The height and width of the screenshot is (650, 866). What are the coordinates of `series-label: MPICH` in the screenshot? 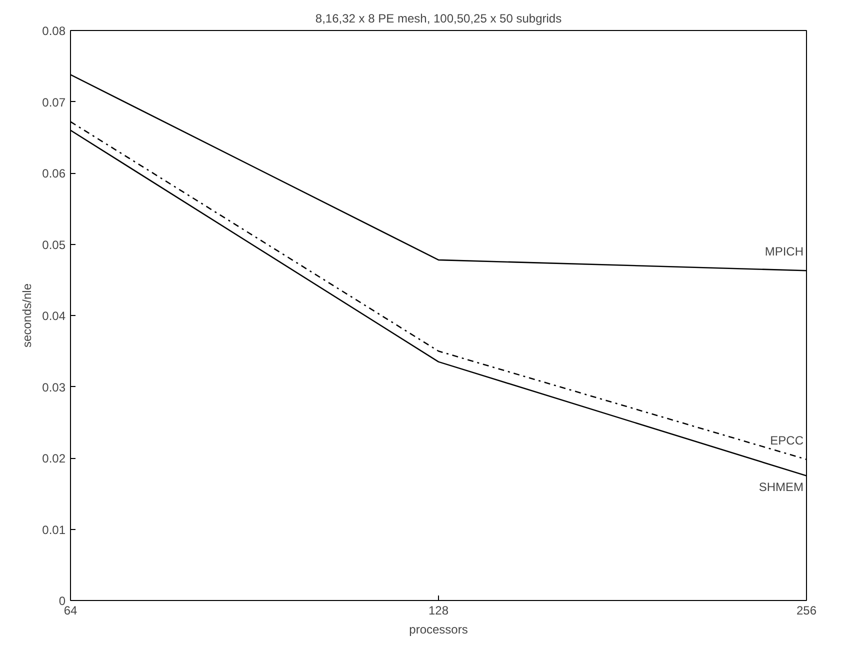 It's located at (784, 251).